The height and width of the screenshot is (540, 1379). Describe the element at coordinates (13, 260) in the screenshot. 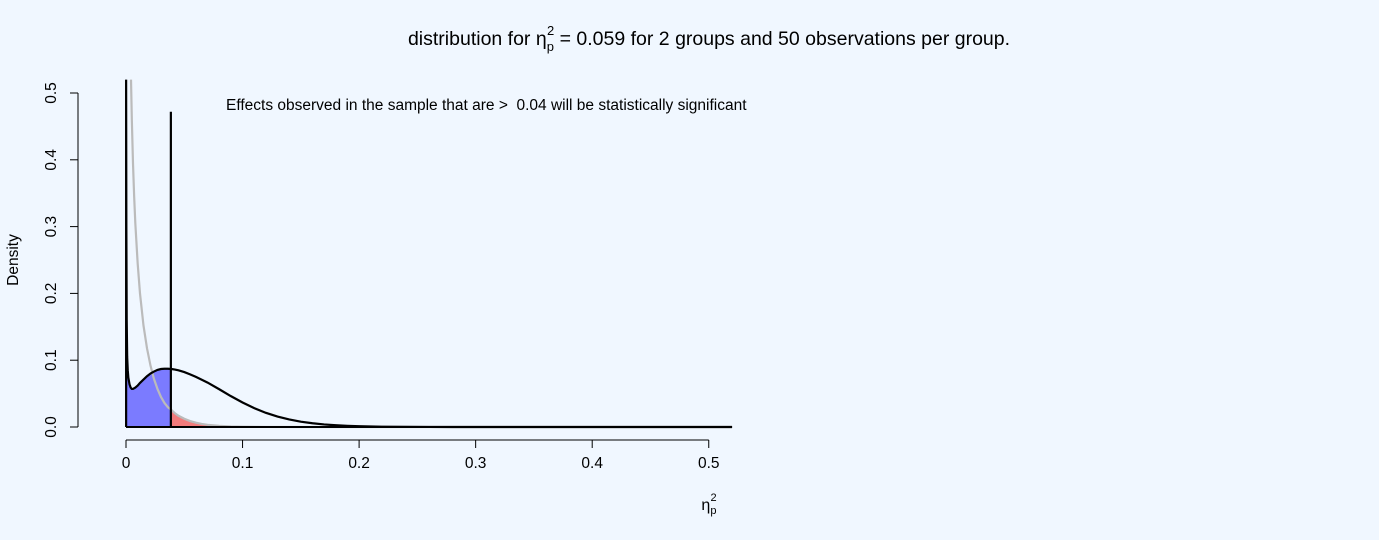

I see `y-axis-label: Density` at that location.